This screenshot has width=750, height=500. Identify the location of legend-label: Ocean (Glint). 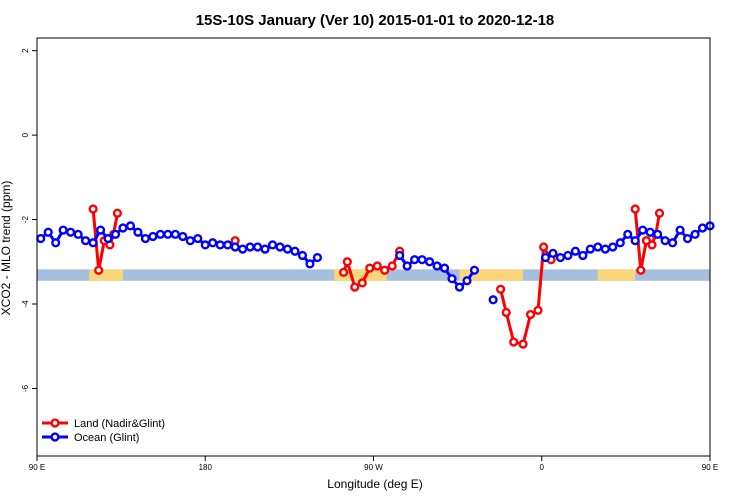
(106, 438).